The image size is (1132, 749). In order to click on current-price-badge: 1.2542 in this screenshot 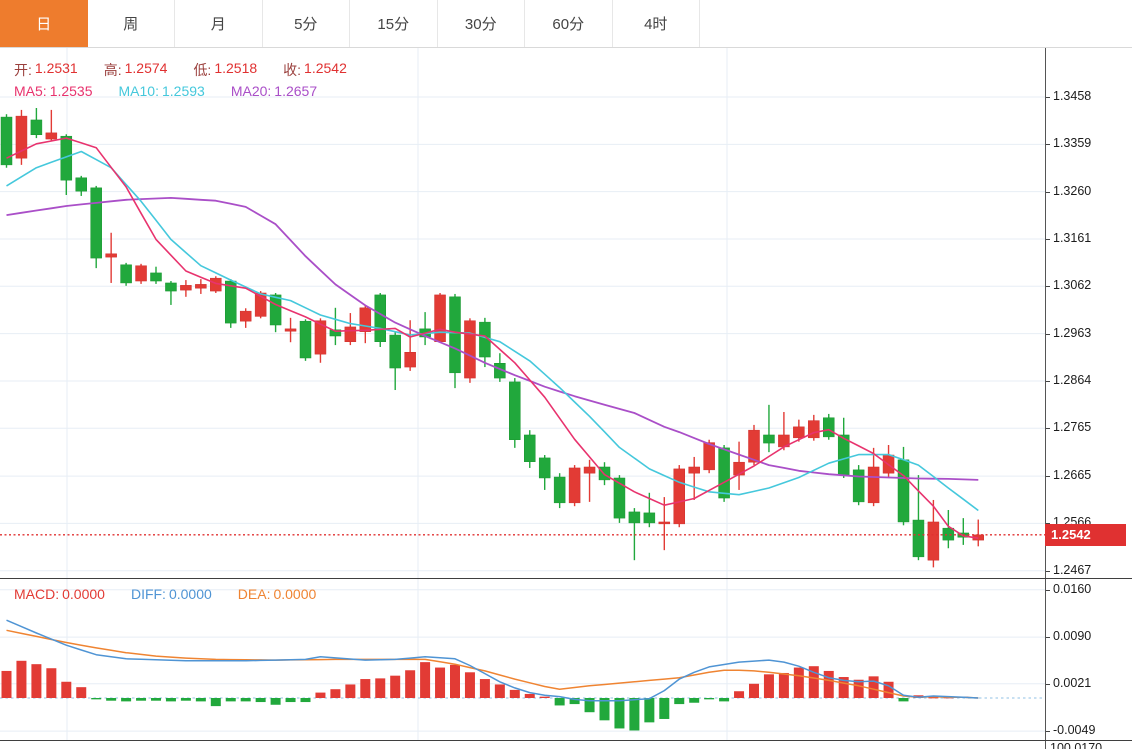, I will do `click(1085, 534)`.